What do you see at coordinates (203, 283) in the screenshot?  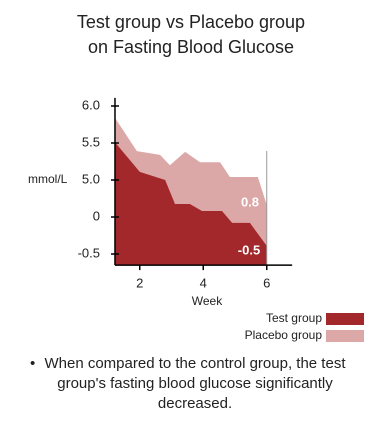 I see `x-tick-label: 4` at bounding box center [203, 283].